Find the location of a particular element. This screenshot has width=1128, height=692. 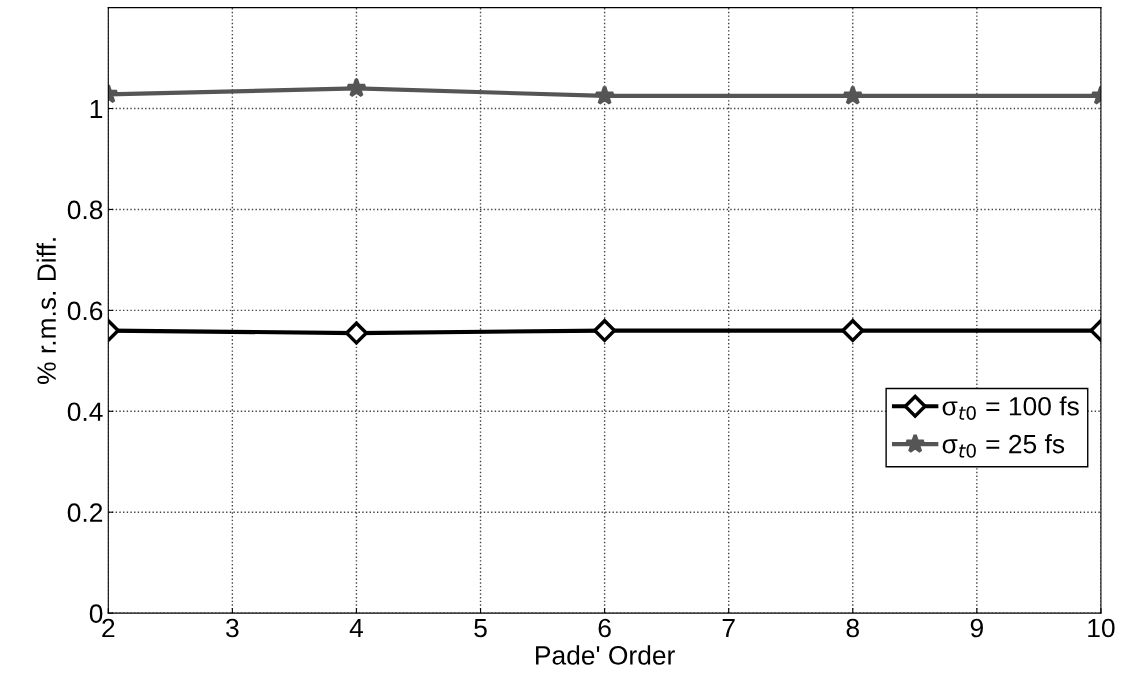

y-tick-label: 0.8 is located at coordinates (85, 210).